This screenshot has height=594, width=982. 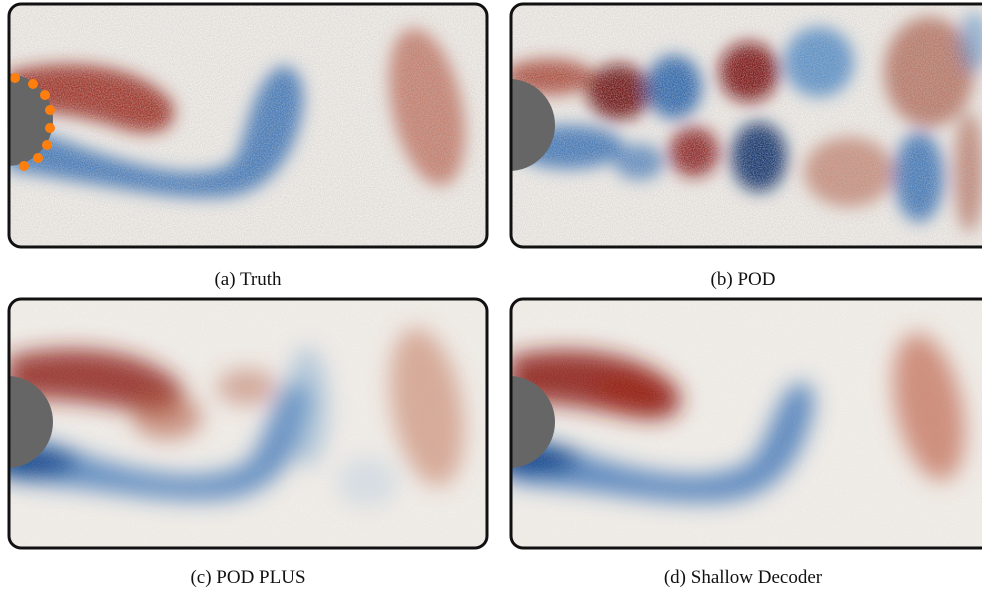 I want to click on caption-label: (a), so click(x=225, y=279).